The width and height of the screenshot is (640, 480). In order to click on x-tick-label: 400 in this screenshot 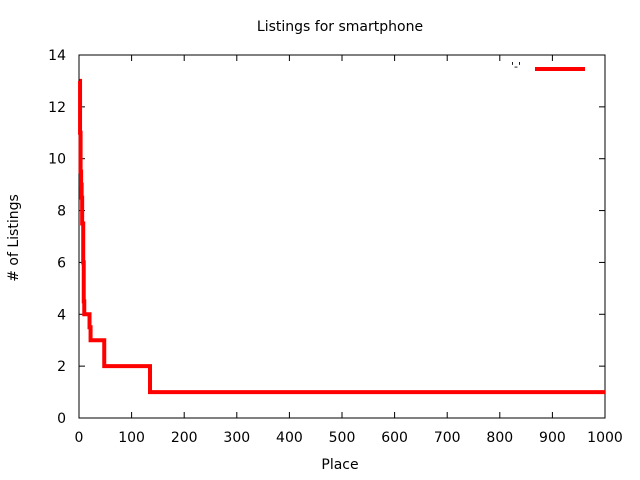, I will do `click(289, 438)`.